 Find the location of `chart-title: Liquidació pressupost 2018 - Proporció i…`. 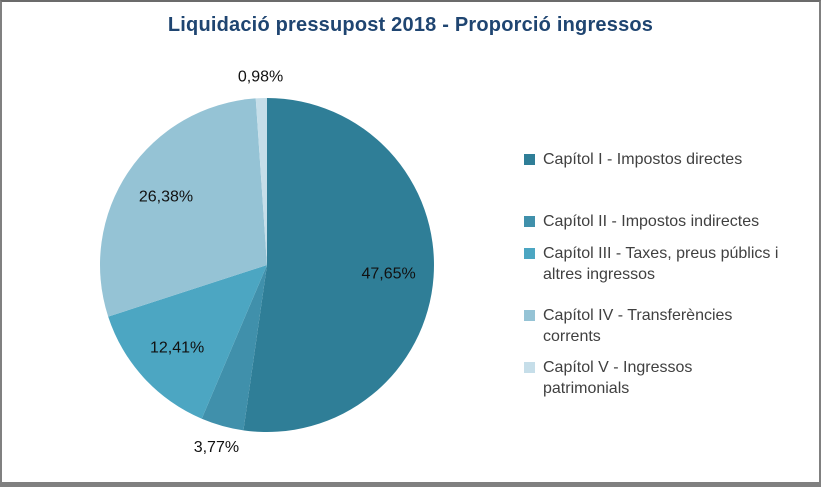

chart-title: Liquidació pressupost 2018 - Proporció i… is located at coordinates (410, 25).